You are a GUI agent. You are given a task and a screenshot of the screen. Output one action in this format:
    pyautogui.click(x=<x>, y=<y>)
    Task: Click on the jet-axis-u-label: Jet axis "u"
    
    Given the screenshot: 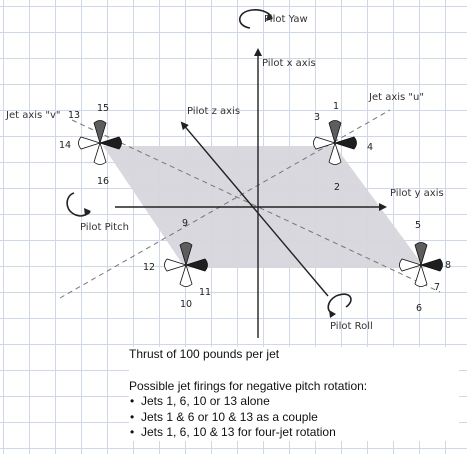 What is the action you would take?
    pyautogui.click(x=396, y=97)
    